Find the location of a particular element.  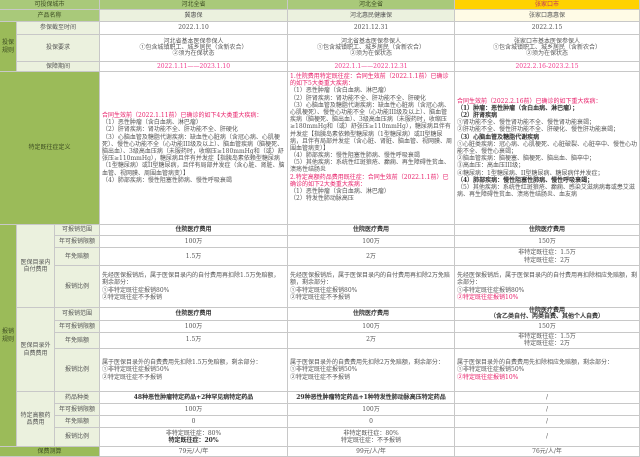

text-line: （4）肺部疾病：慢性阻塞性肺病、慢性呼吸衰竭 is located at coordinates (167, 180).